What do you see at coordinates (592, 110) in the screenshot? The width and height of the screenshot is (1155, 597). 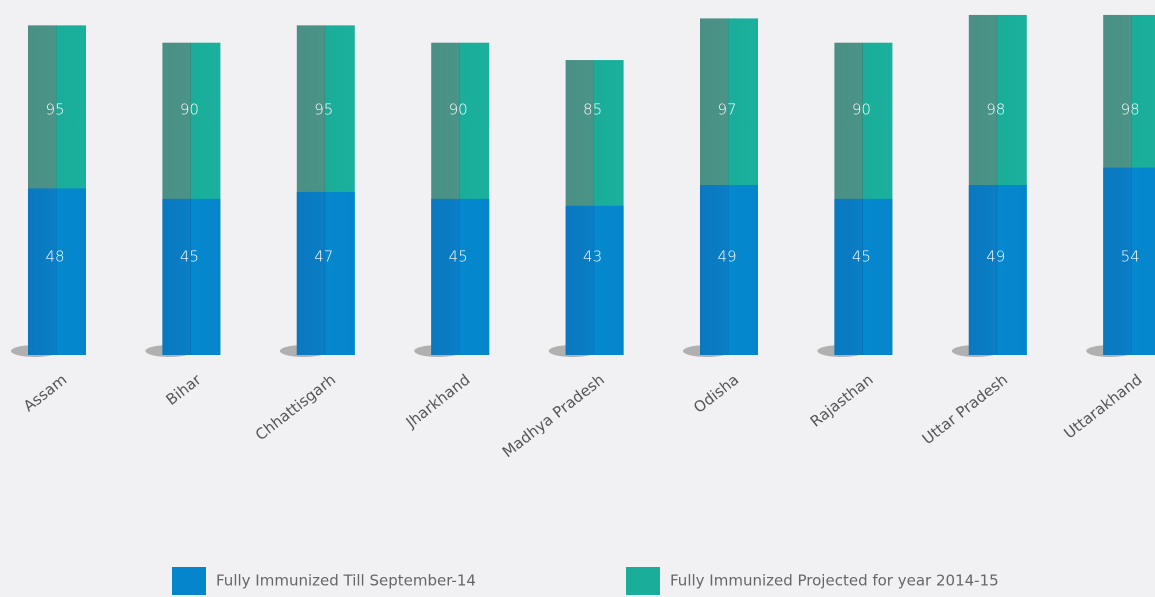 I see `value-label: 85` at bounding box center [592, 110].